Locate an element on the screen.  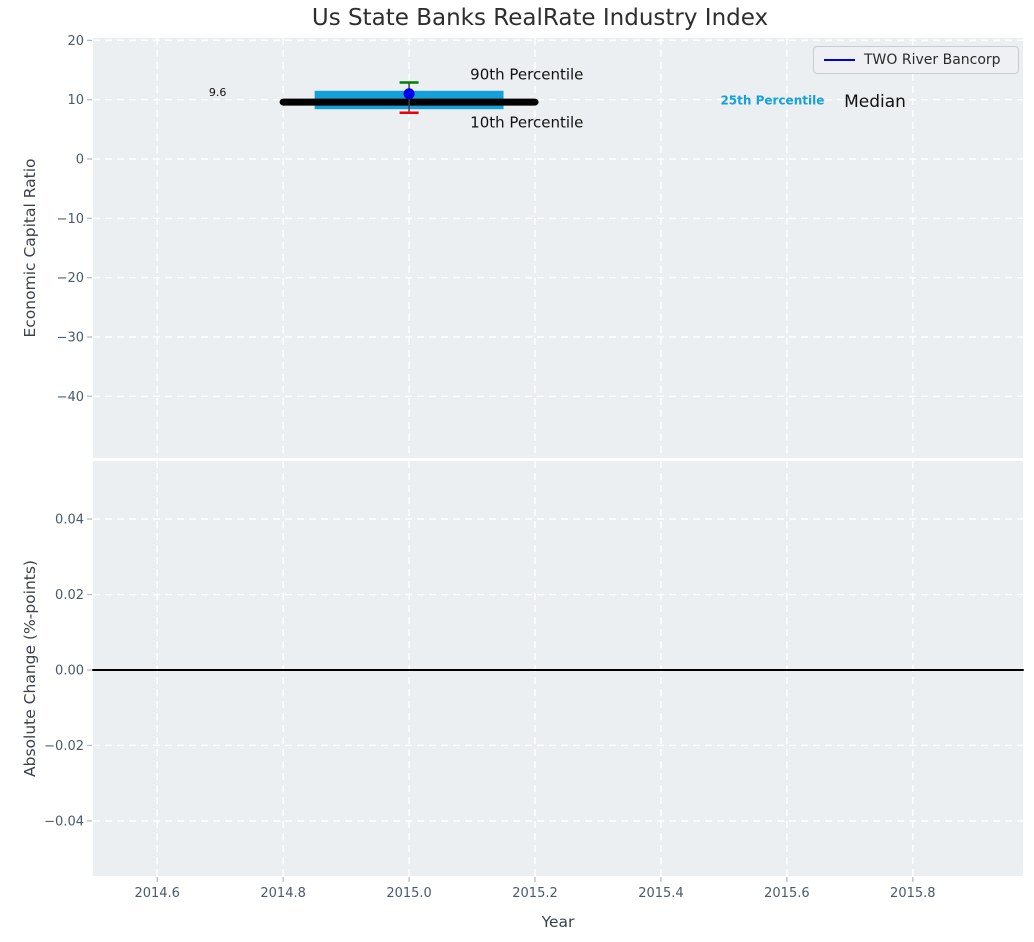
label-25th-percentile: 25th Percentile is located at coordinates (772, 100).